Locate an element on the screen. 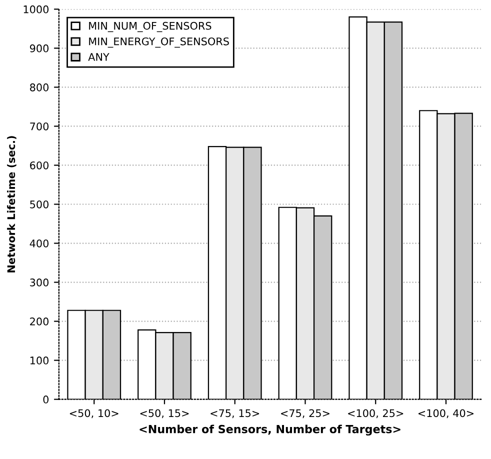 This screenshot has width=491, height=459. legend-label: MIN_ENERGY_OF_SENSORS is located at coordinates (159, 42).